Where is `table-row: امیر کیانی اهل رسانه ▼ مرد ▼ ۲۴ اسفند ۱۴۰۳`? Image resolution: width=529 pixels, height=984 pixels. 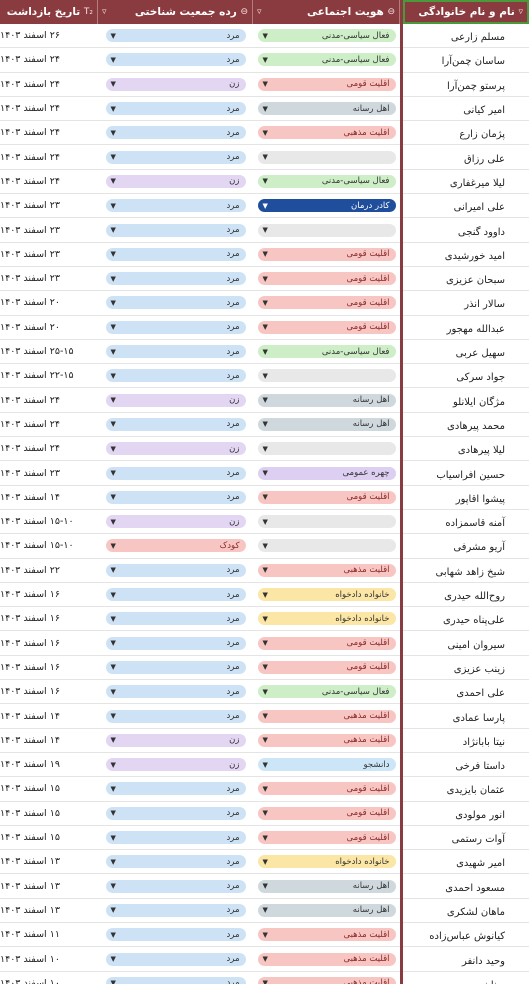
table-row: امیر کیانی اهل رسانه ▼ مرد ▼ ۲۴ اسفند ۱۴۰۳ is located at coordinates (264, 109).